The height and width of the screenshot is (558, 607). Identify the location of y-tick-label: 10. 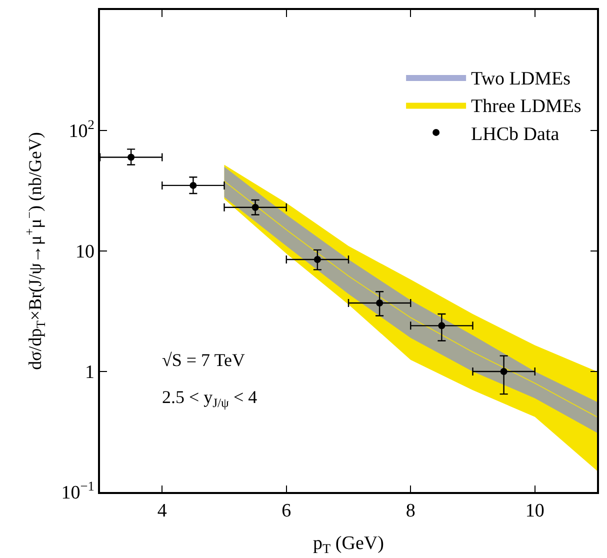
(84, 252).